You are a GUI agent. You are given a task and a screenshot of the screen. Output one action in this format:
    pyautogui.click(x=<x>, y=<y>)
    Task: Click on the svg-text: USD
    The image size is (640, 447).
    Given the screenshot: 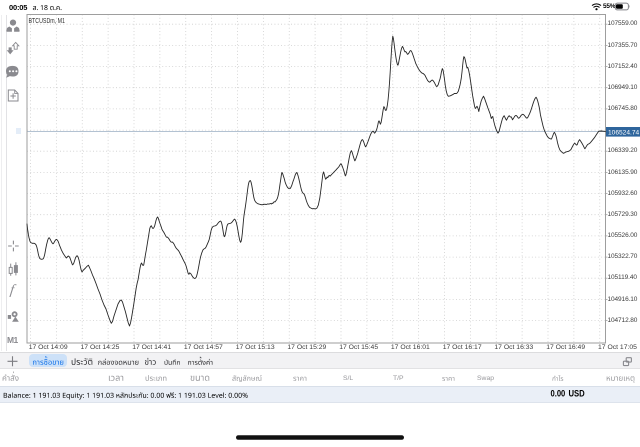 What is the action you would take?
    pyautogui.click(x=577, y=393)
    